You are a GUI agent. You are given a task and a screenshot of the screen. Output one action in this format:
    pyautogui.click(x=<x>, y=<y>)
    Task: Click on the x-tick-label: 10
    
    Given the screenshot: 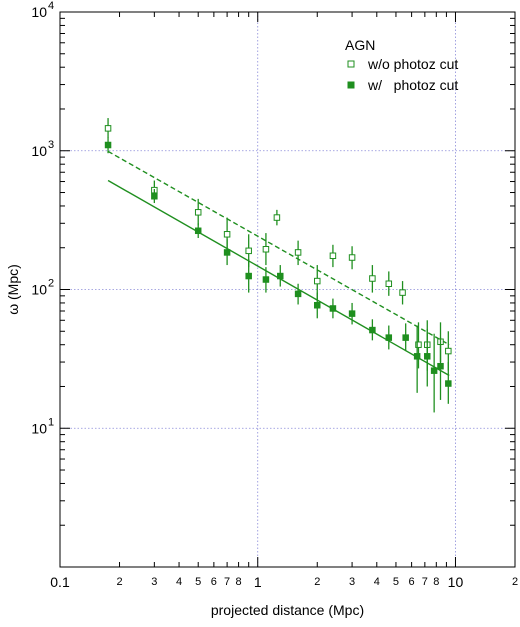 What is the action you would take?
    pyautogui.click(x=456, y=582)
    